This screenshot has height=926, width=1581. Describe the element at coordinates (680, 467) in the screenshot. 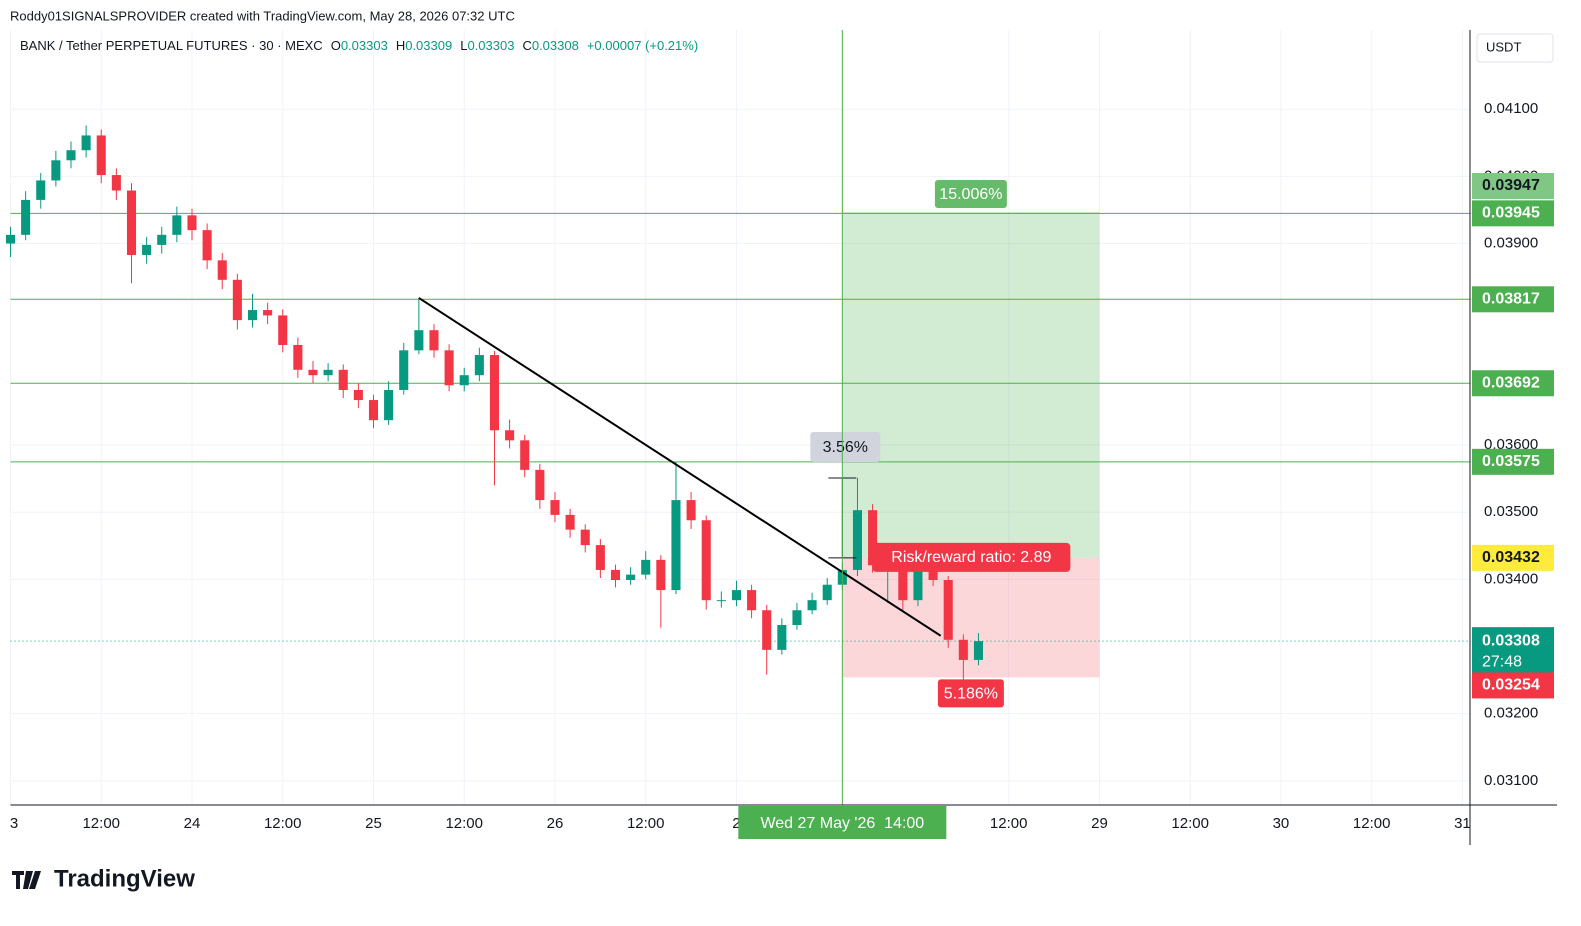

I see `trendline` at that location.